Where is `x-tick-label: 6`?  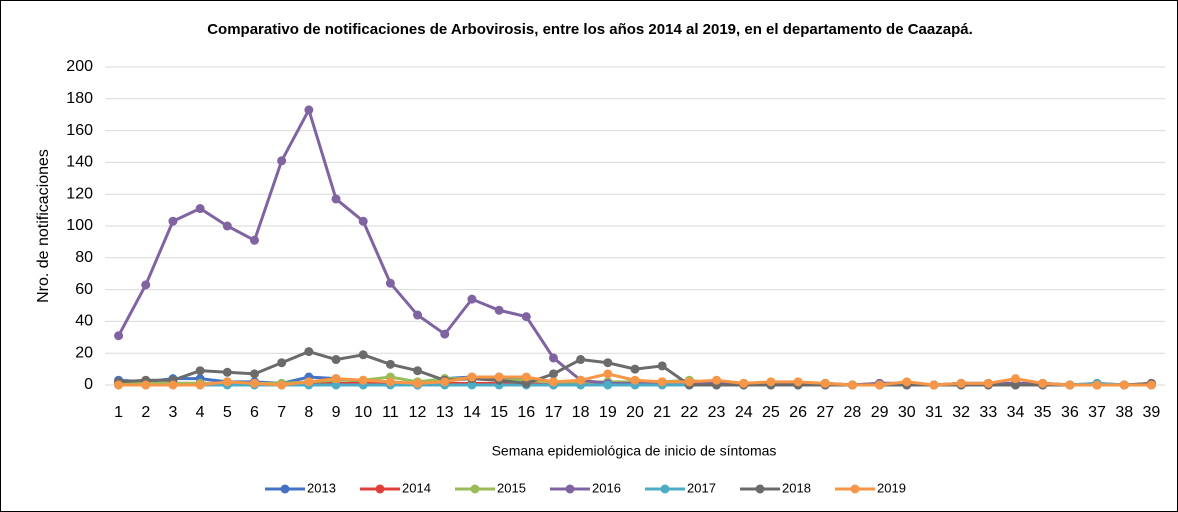 x-tick-label: 6 is located at coordinates (254, 412).